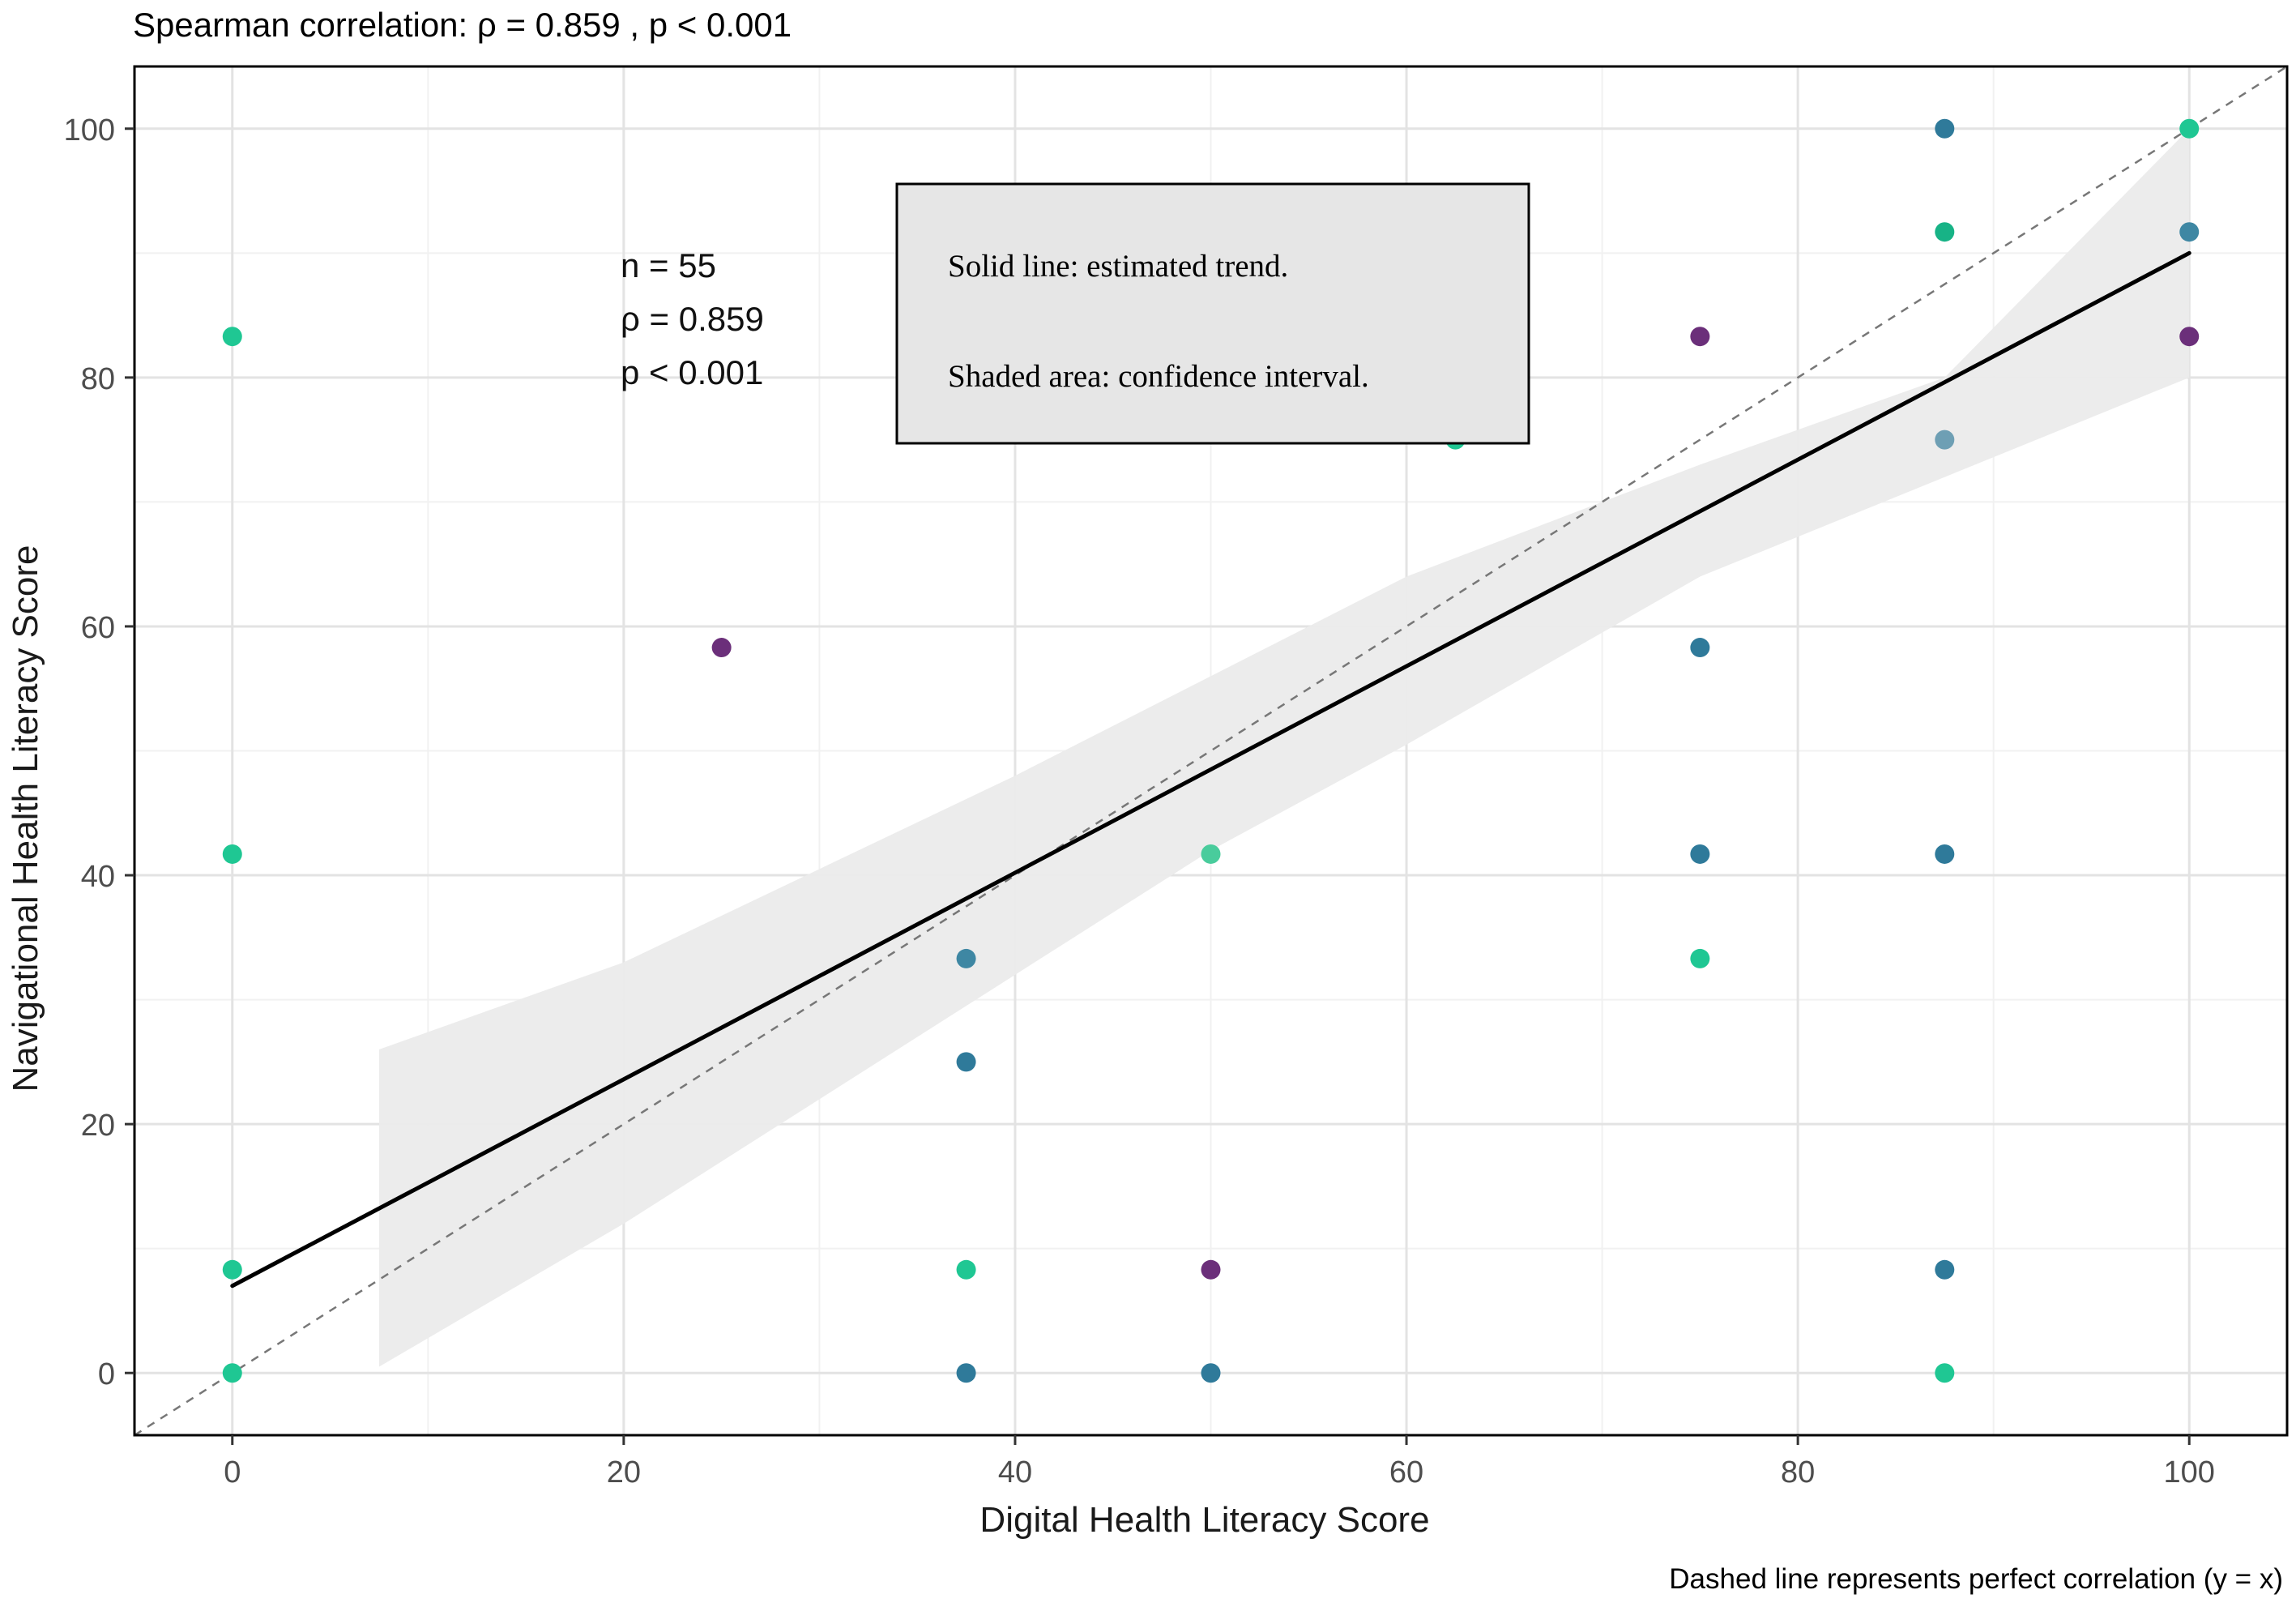 Image resolution: width=2296 pixels, height=1607 pixels. Describe the element at coordinates (232, 1472) in the screenshot. I see `x-tick-label: 0` at that location.